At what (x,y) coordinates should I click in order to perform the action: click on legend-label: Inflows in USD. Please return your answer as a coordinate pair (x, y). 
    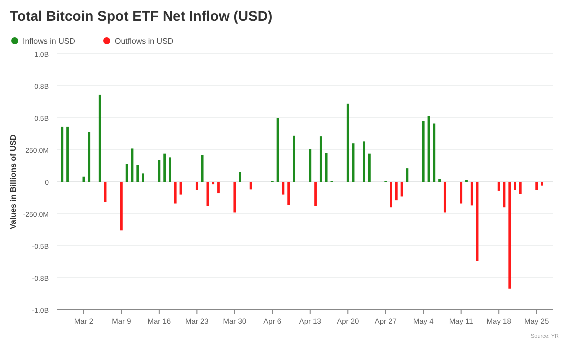
    Looking at the image, I should click on (49, 41).